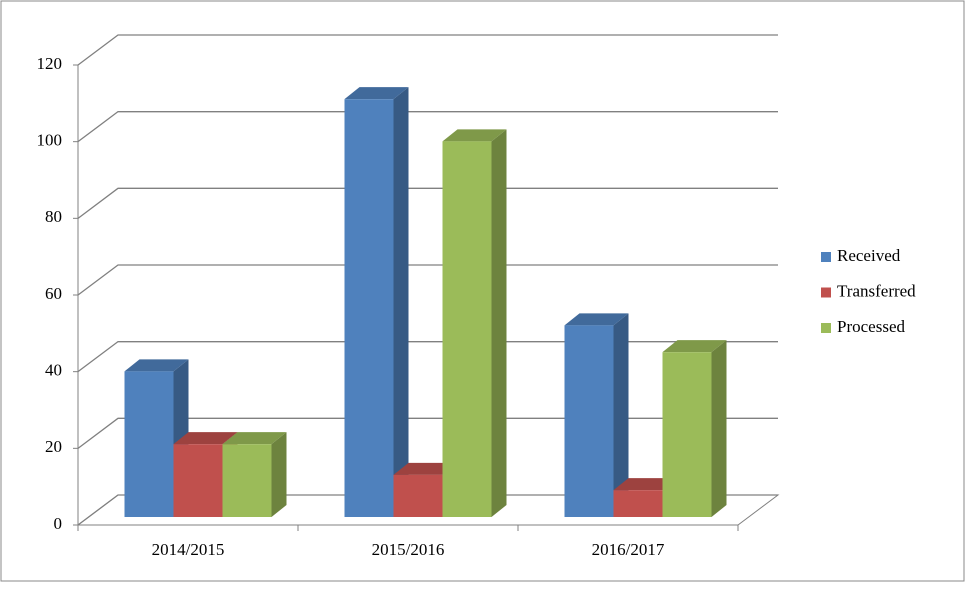 This screenshot has width=967, height=590. I want to click on x-tick-label: 2016/2017, so click(628, 549).